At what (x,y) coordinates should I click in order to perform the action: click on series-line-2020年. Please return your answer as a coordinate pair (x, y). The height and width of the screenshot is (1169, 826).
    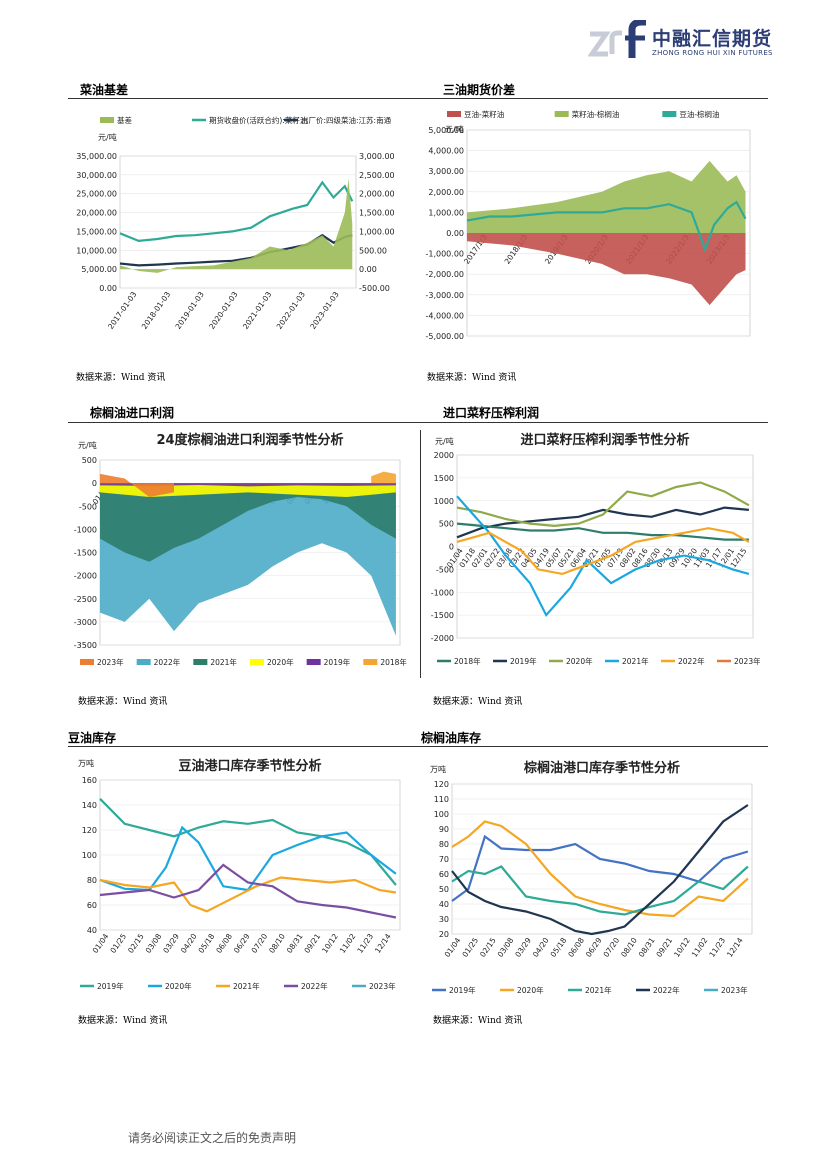
    Looking at the image, I should click on (603, 504).